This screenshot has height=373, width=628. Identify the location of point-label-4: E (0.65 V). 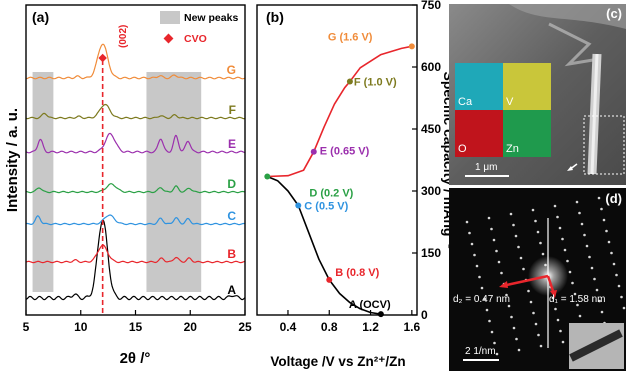
(345, 152).